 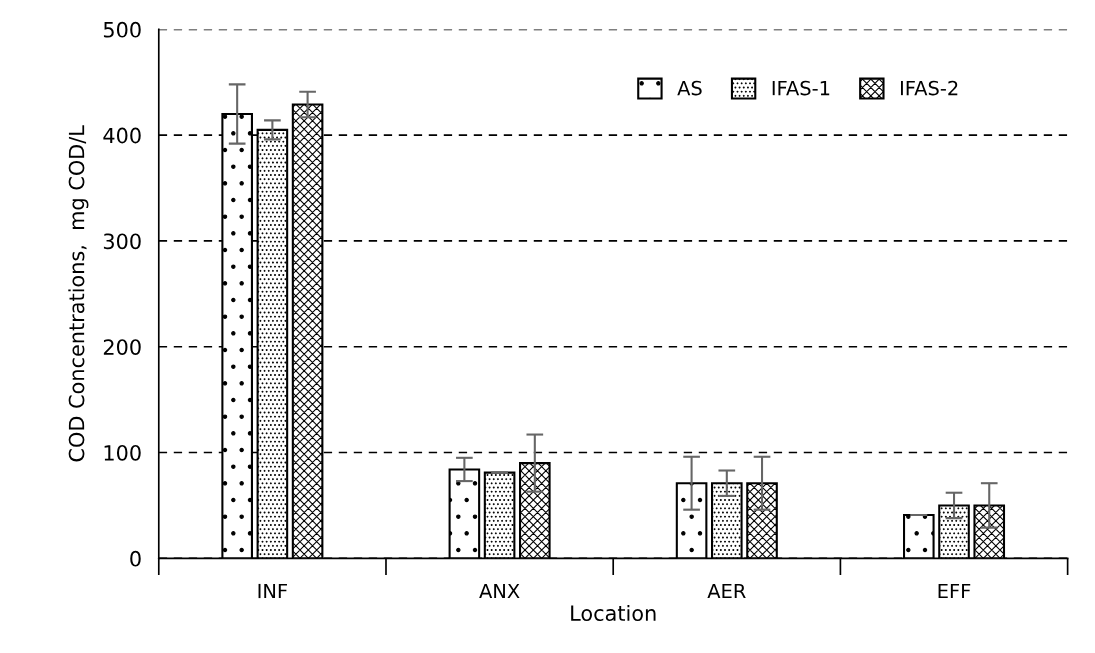 What do you see at coordinates (929, 88) in the screenshot?
I see `legend-label: IFAS-2` at bounding box center [929, 88].